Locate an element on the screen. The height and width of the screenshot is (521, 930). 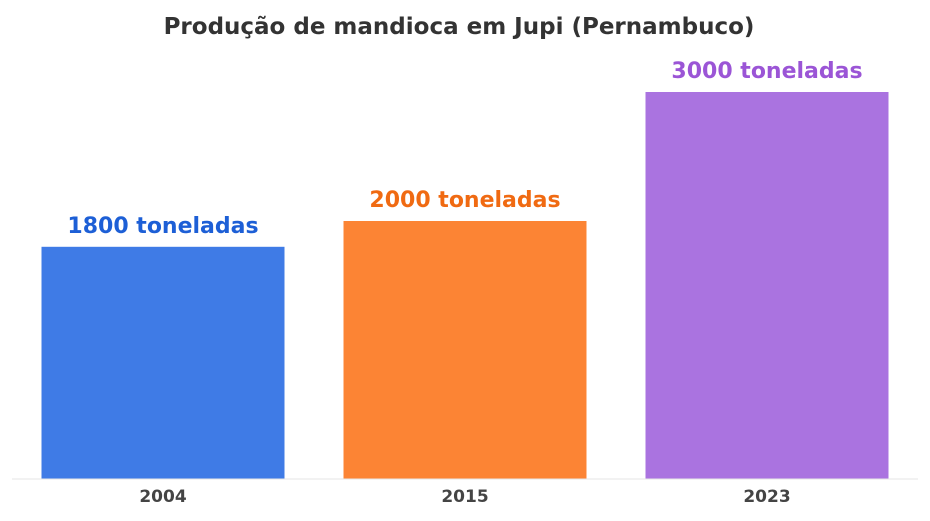
x-tick-label-2004: 2004 is located at coordinates (162, 497).